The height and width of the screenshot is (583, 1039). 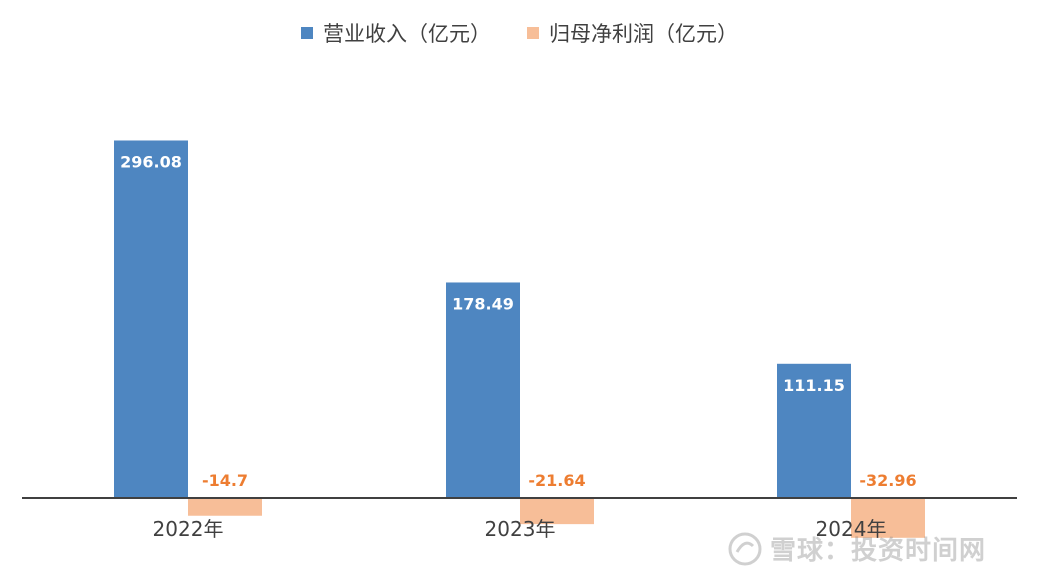 I want to click on x-tick-label-0: 2022年, so click(x=188, y=529).